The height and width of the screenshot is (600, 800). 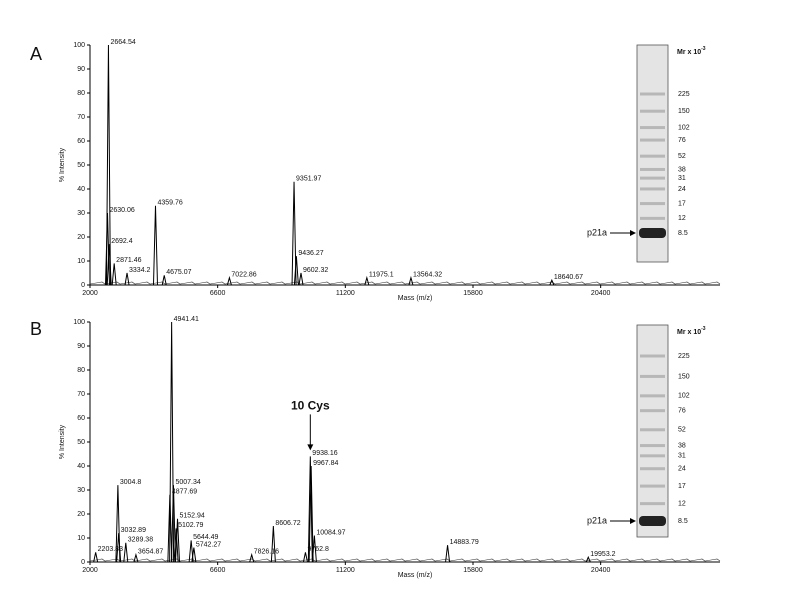 What do you see at coordinates (128, 260) in the screenshot?
I see `peak-label: 2871.46` at bounding box center [128, 260].